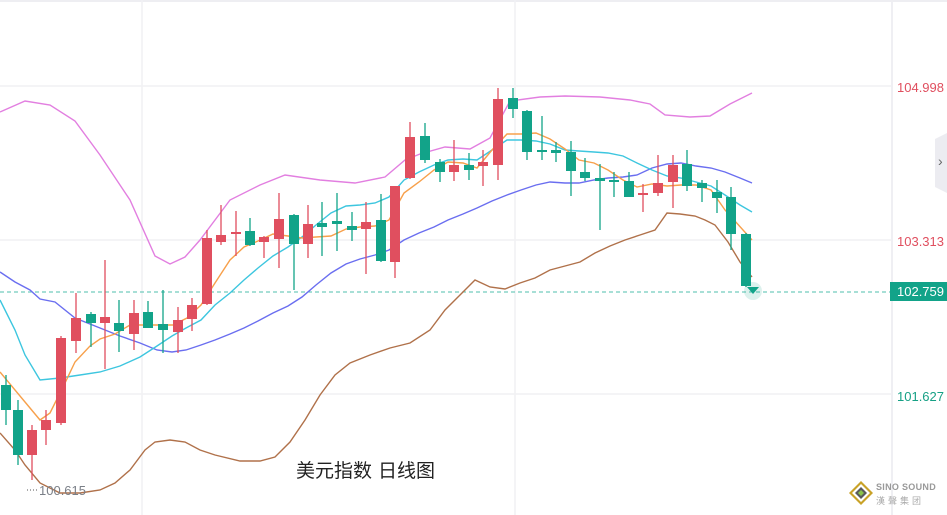 The height and width of the screenshot is (515, 947). I want to click on y-axis-label-top: 104.998, so click(920, 87).